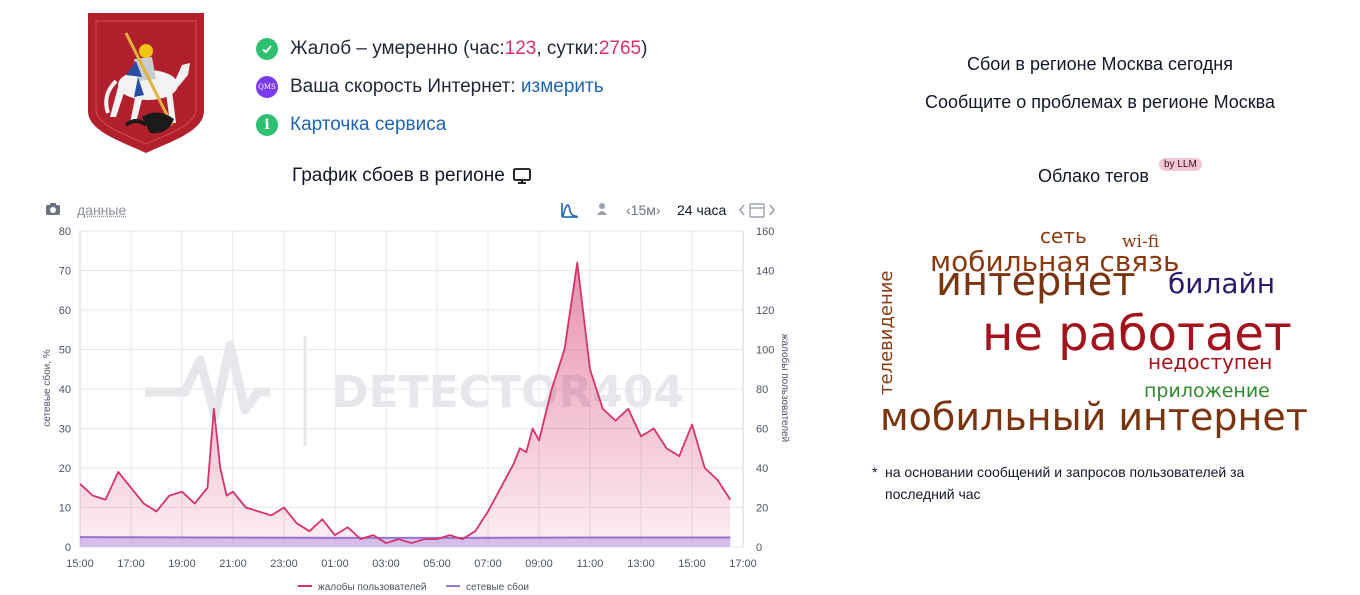 This screenshot has width=1360, height=595. I want to click on y-axis-left: 0 10 20 30 40 50 60 70 80, so click(65, 390).